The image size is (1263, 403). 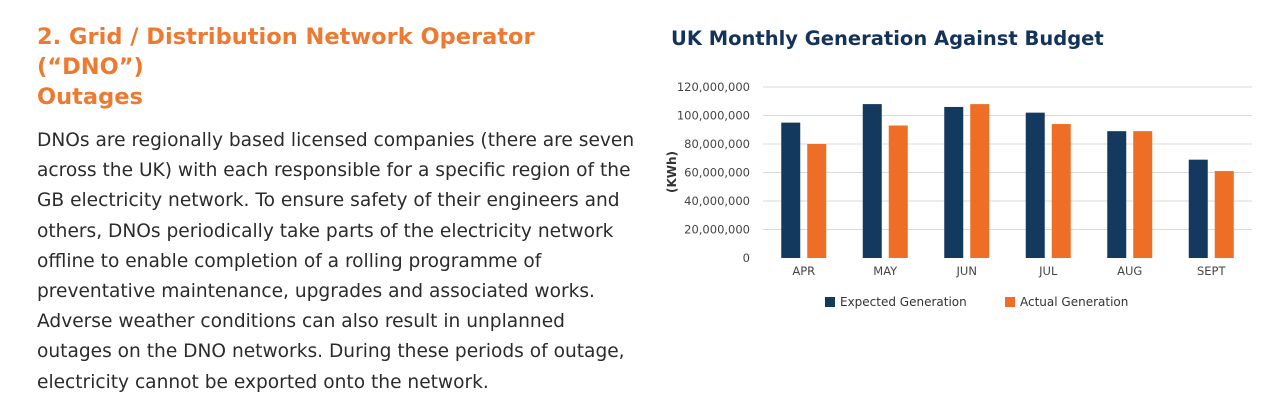 I want to click on y-tick-label: 80,000,000, so click(x=717, y=144).